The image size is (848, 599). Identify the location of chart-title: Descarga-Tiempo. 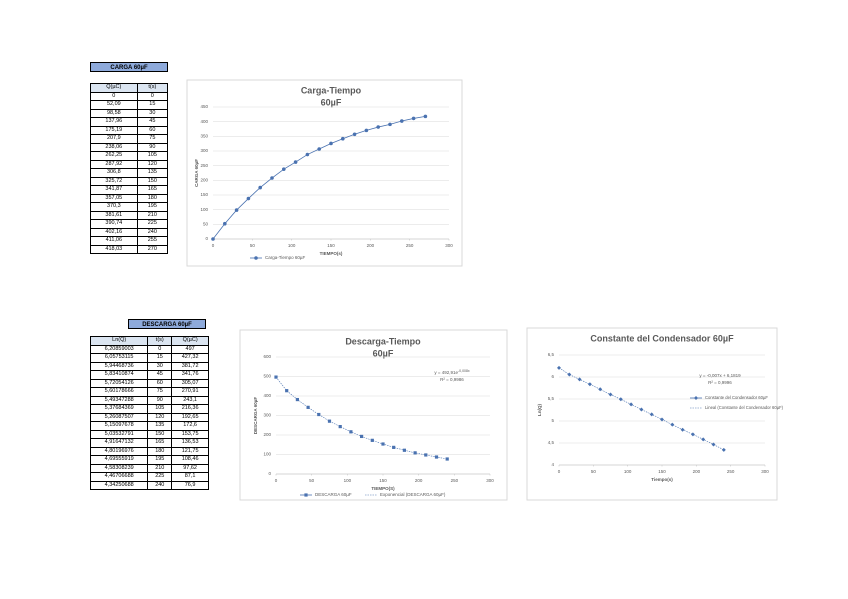
(383, 341).